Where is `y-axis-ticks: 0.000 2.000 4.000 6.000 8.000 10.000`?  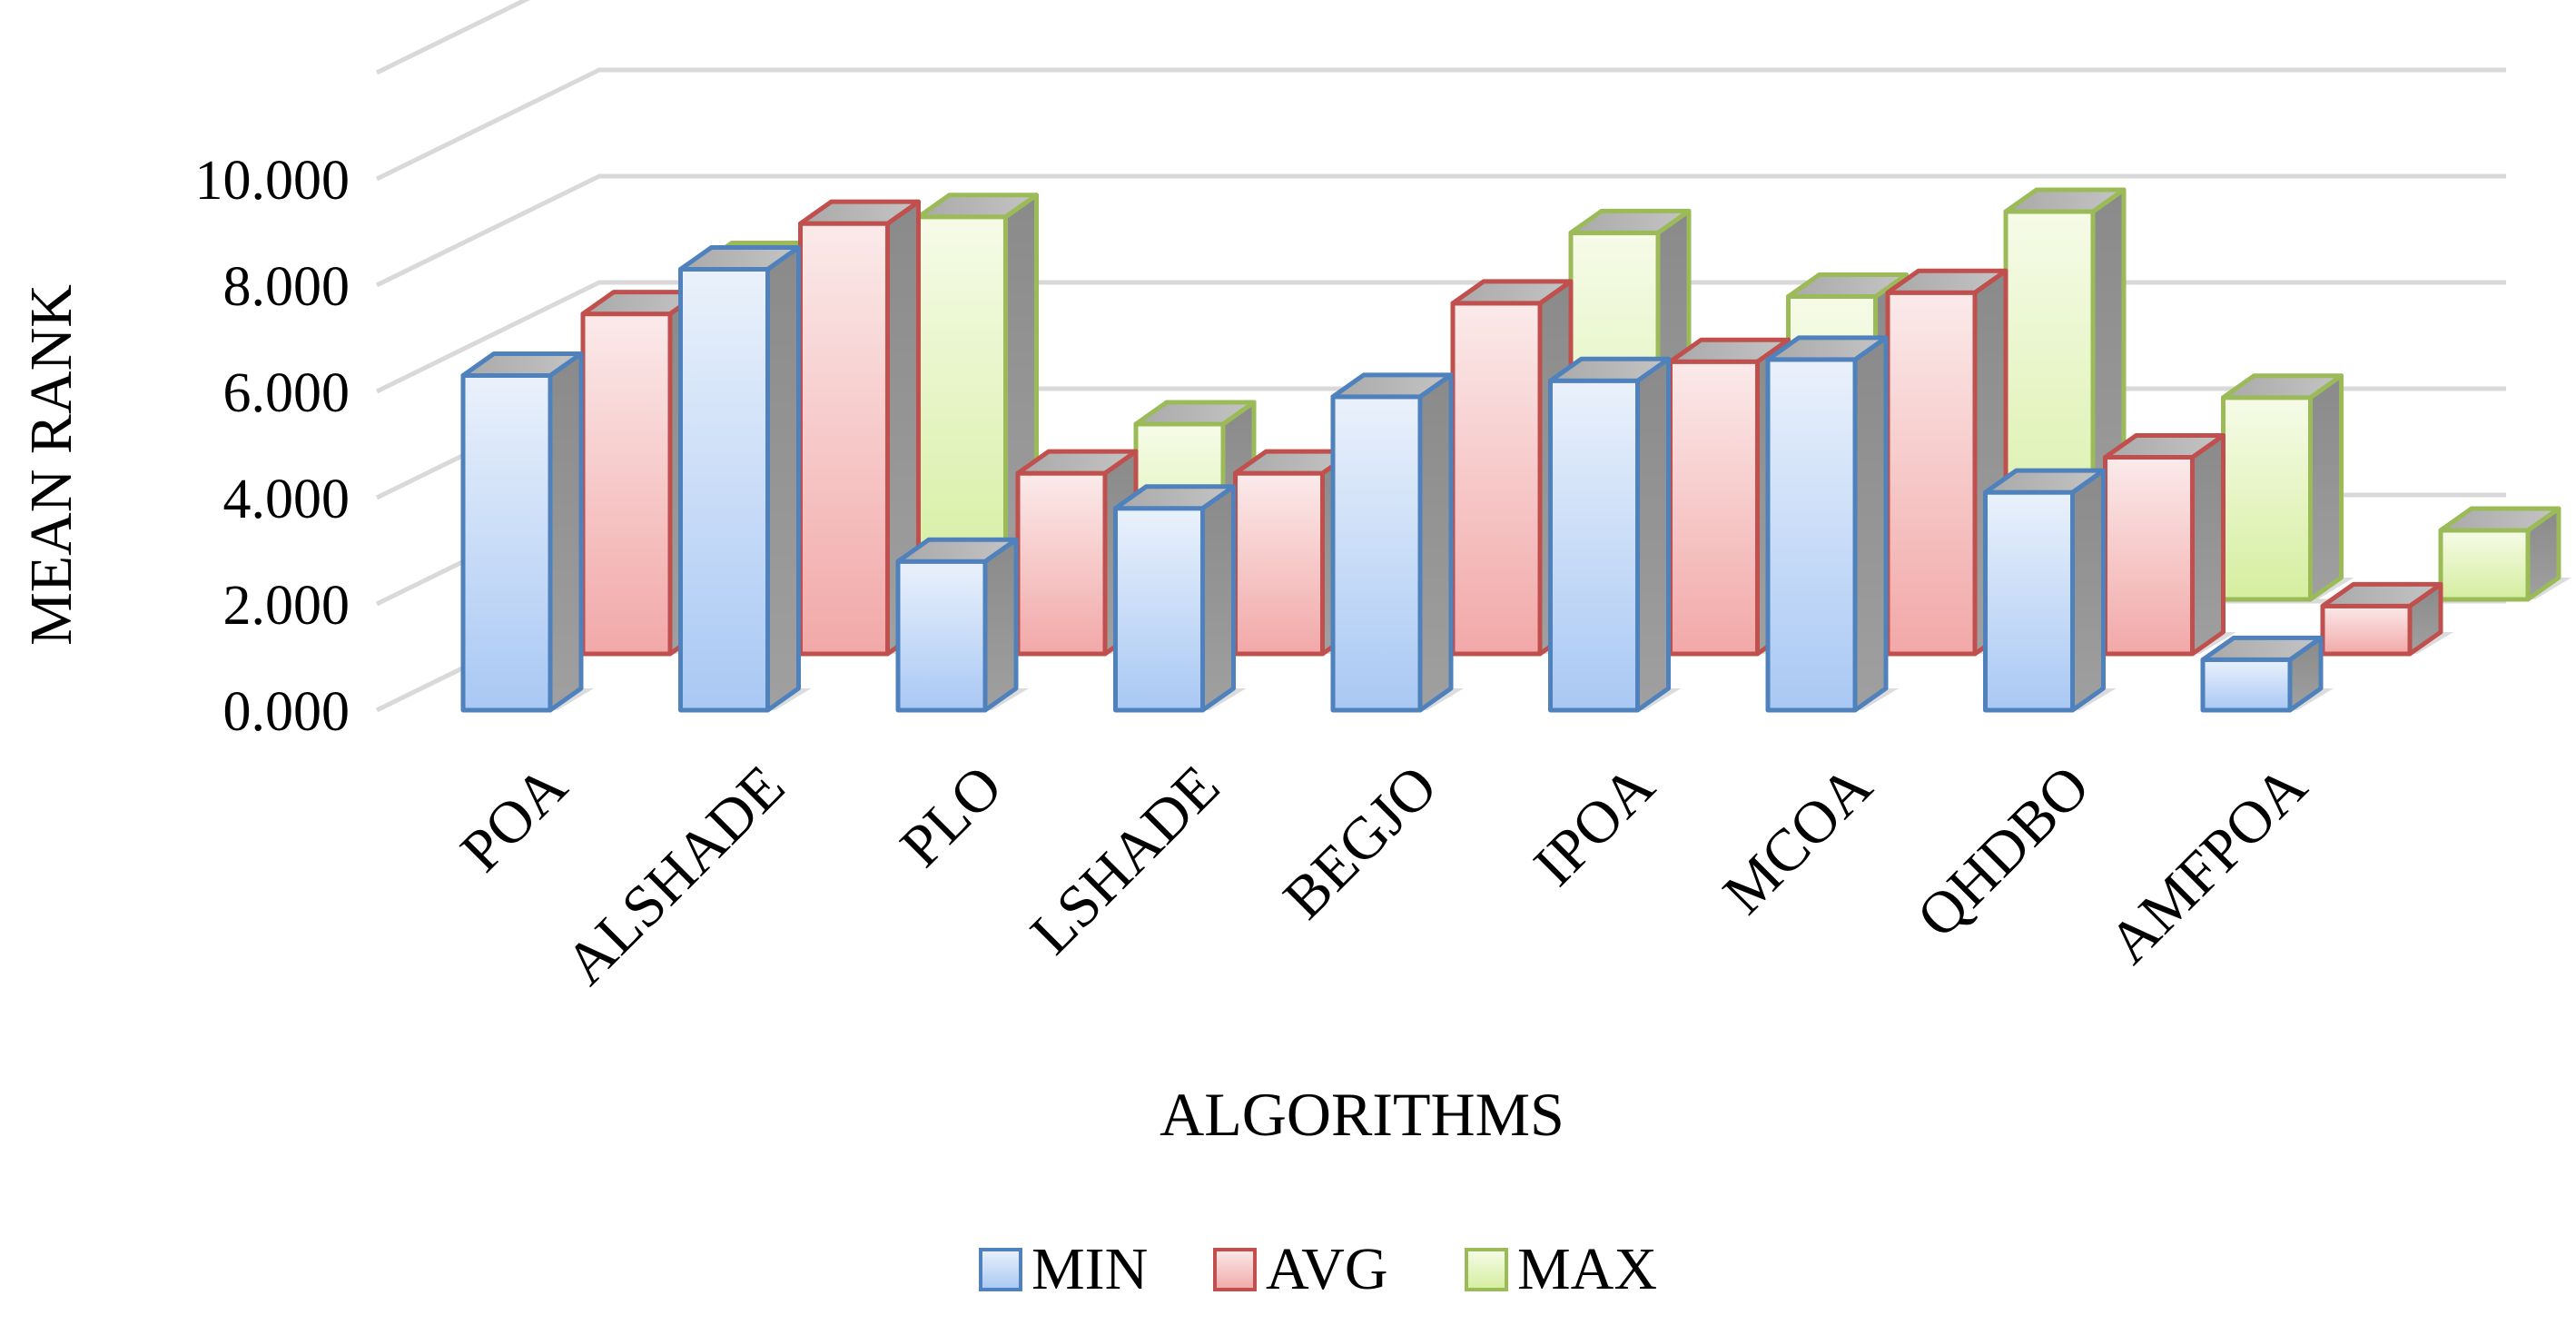
y-axis-ticks: 0.000 2.000 4.000 6.000 8.000 10.000 is located at coordinates (272, 447).